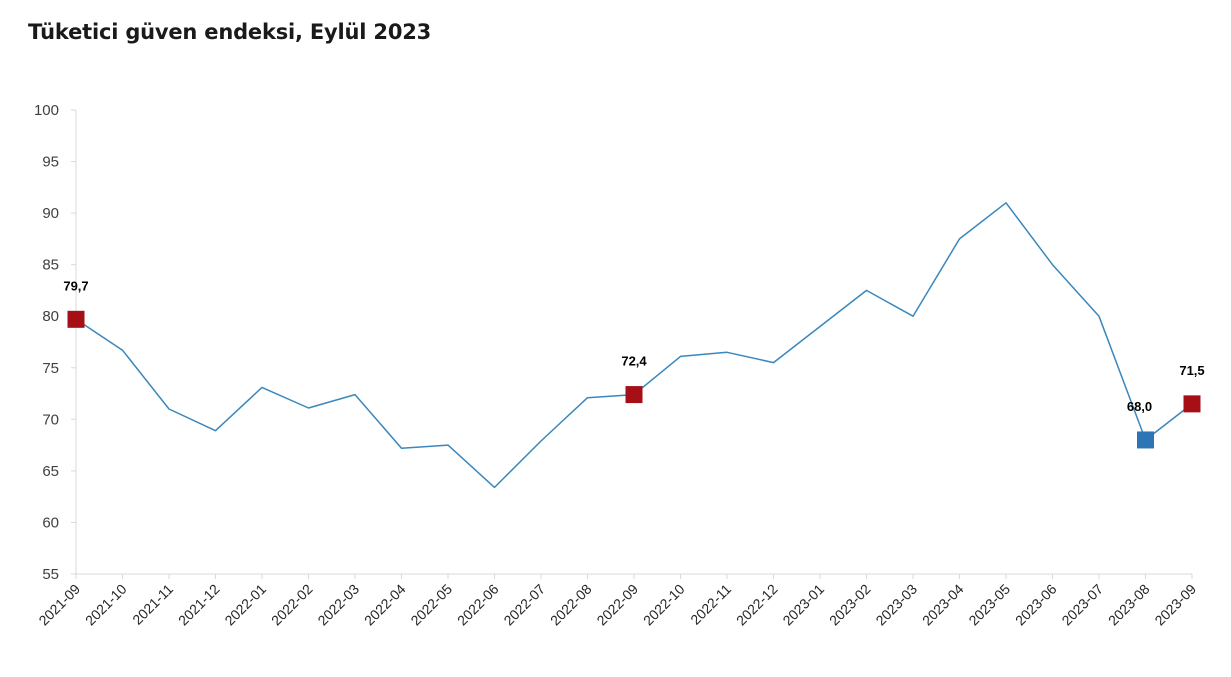 The height and width of the screenshot is (677, 1231). I want to click on x-tick-label: 2021-09, so click(59, 605).